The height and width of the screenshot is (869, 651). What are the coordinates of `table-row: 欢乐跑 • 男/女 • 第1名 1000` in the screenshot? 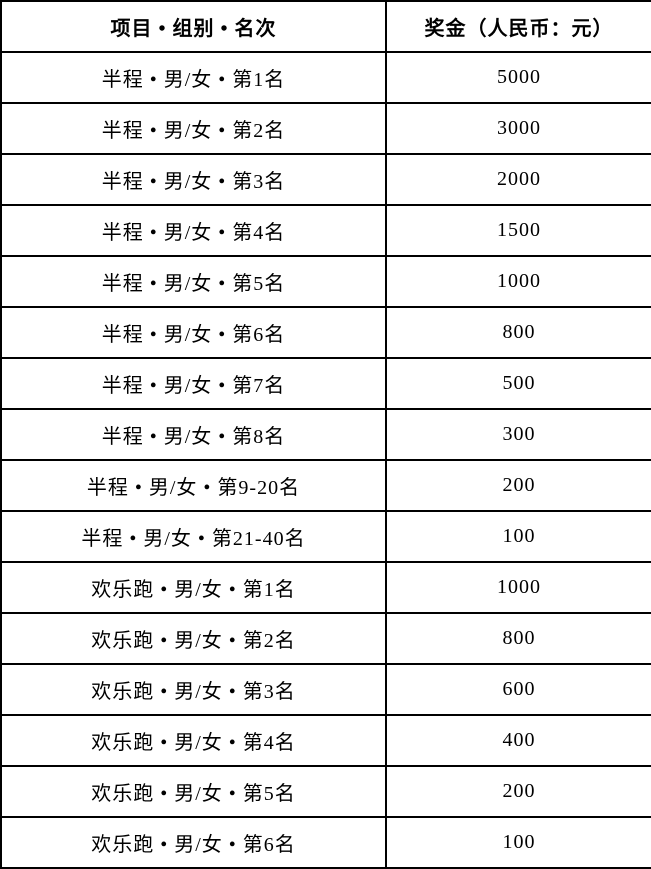 It's located at (325, 587).